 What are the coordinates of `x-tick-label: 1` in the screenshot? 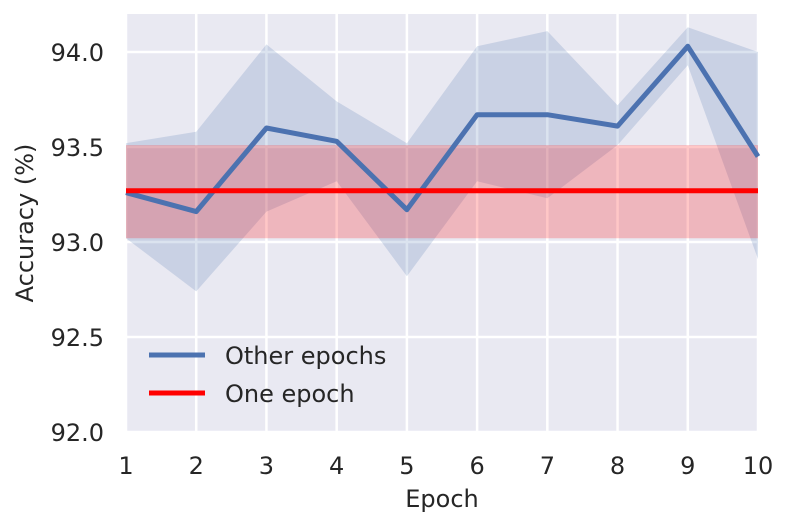 It's located at (125, 466).